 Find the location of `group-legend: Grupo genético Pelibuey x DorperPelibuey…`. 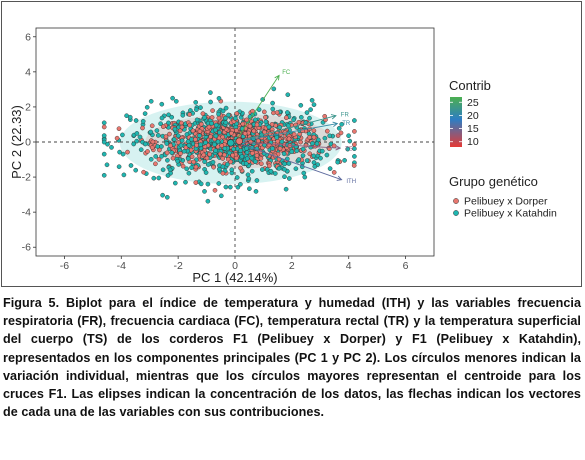

group-legend: Grupo genético Pelibuey x DorperPelibuey… is located at coordinates (503, 197).